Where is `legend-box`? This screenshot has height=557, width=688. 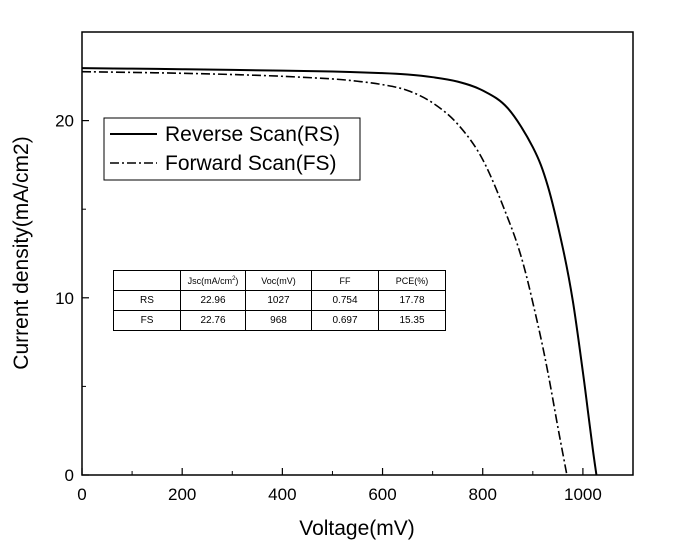 legend-box is located at coordinates (232, 149).